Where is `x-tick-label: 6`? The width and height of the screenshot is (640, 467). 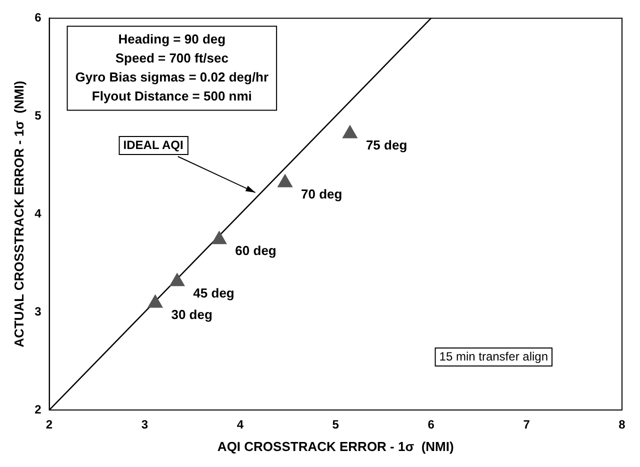
x-tick-label: 6 is located at coordinates (431, 425).